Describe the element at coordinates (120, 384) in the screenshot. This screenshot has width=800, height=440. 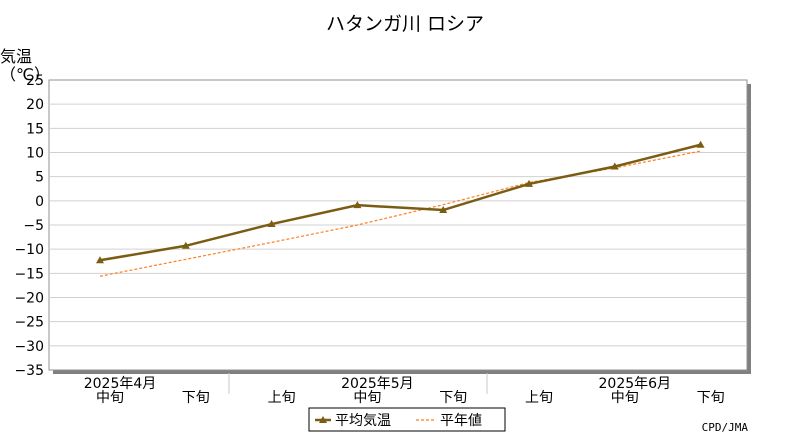
I see `x-month-label: 2025年4月` at that location.